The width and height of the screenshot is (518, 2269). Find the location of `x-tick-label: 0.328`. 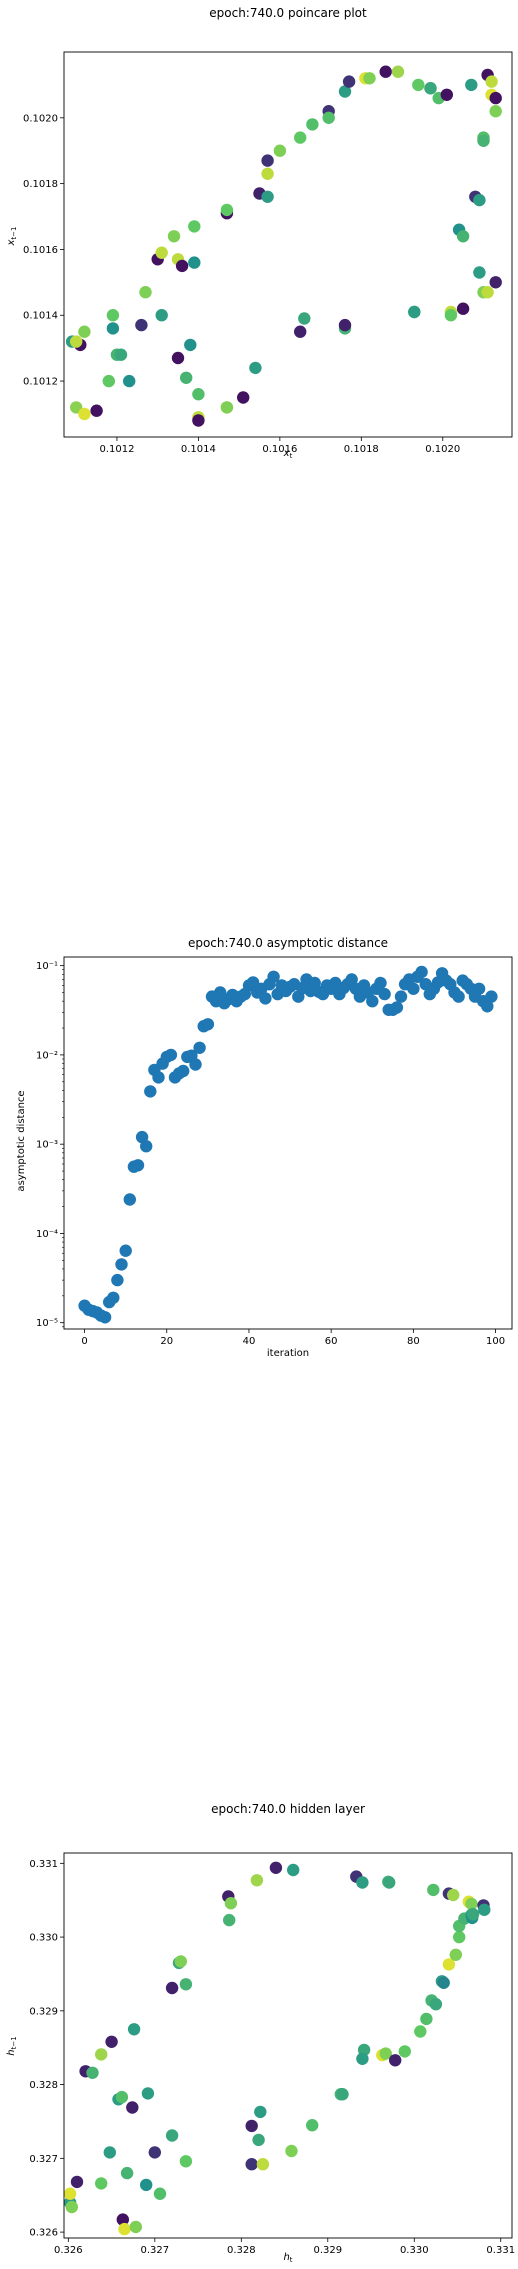

x-tick-label: 0.328 is located at coordinates (241, 2250).